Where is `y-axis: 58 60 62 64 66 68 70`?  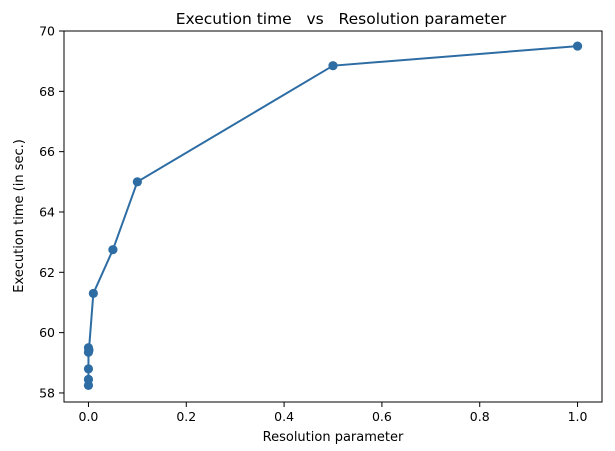
y-axis: 58 60 62 64 66 68 70 is located at coordinates (51, 212).